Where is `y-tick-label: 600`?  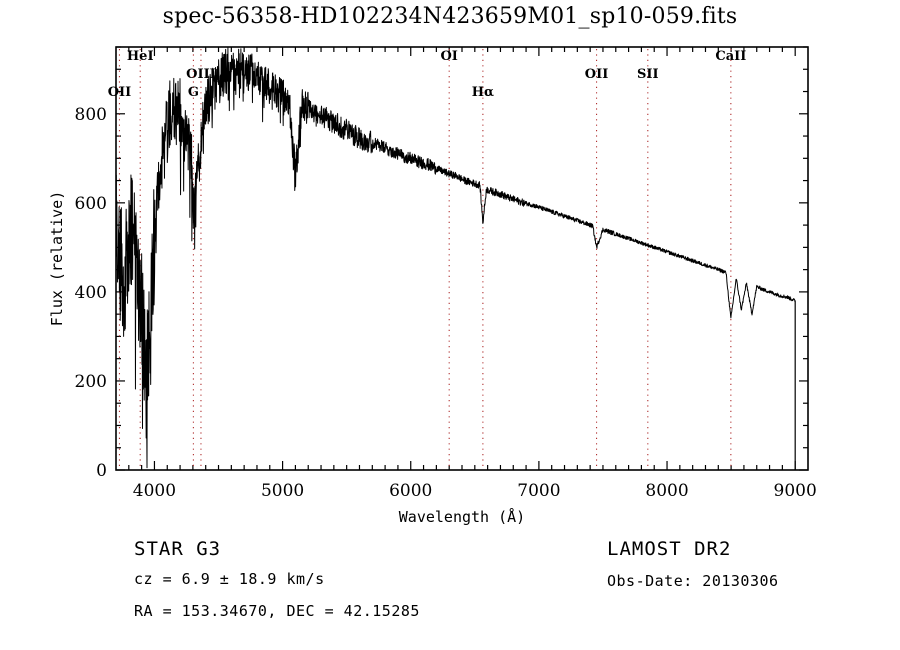 y-tick-label: 600 is located at coordinates (91, 204).